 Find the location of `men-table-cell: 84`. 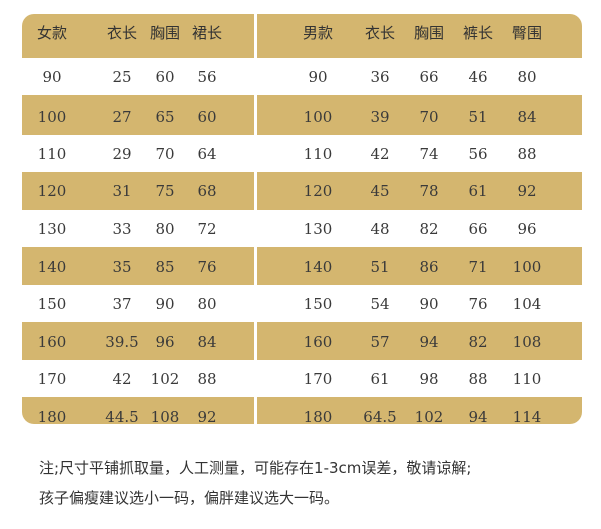

men-table-cell: 84 is located at coordinates (527, 116).